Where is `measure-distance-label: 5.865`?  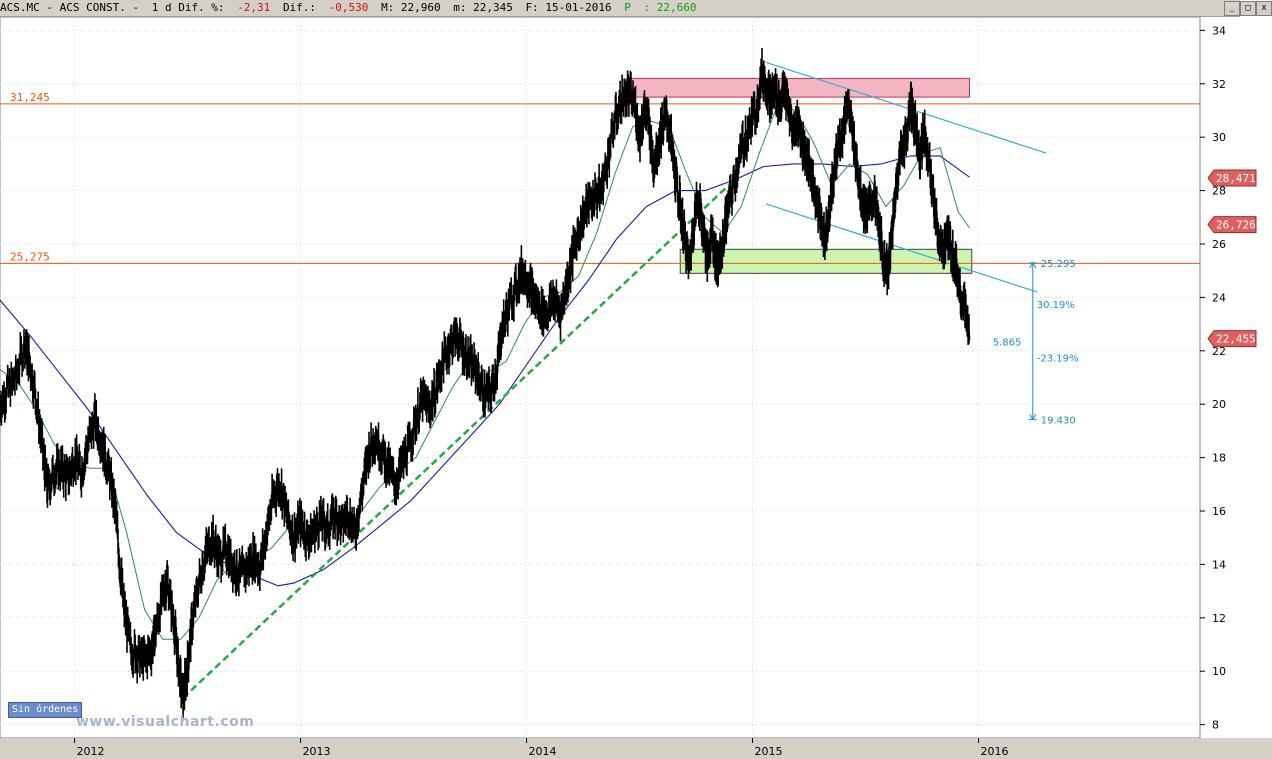 measure-distance-label: 5.865 is located at coordinates (1007, 342).